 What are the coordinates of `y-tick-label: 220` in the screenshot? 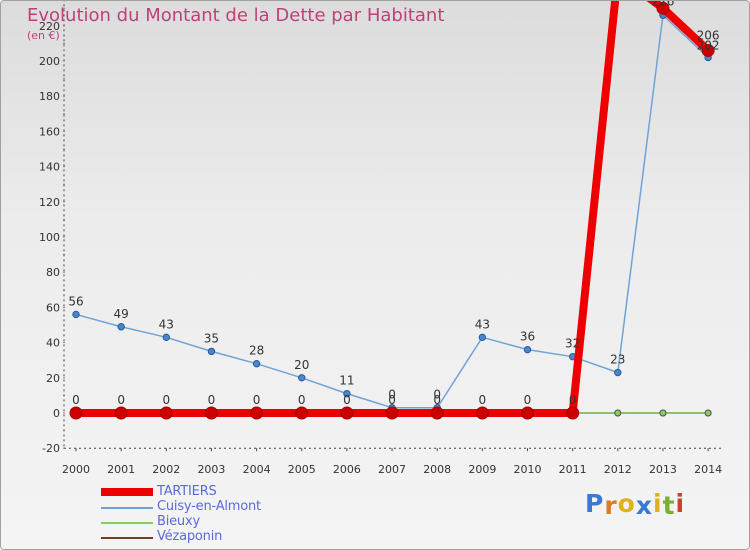 It's located at (49, 26).